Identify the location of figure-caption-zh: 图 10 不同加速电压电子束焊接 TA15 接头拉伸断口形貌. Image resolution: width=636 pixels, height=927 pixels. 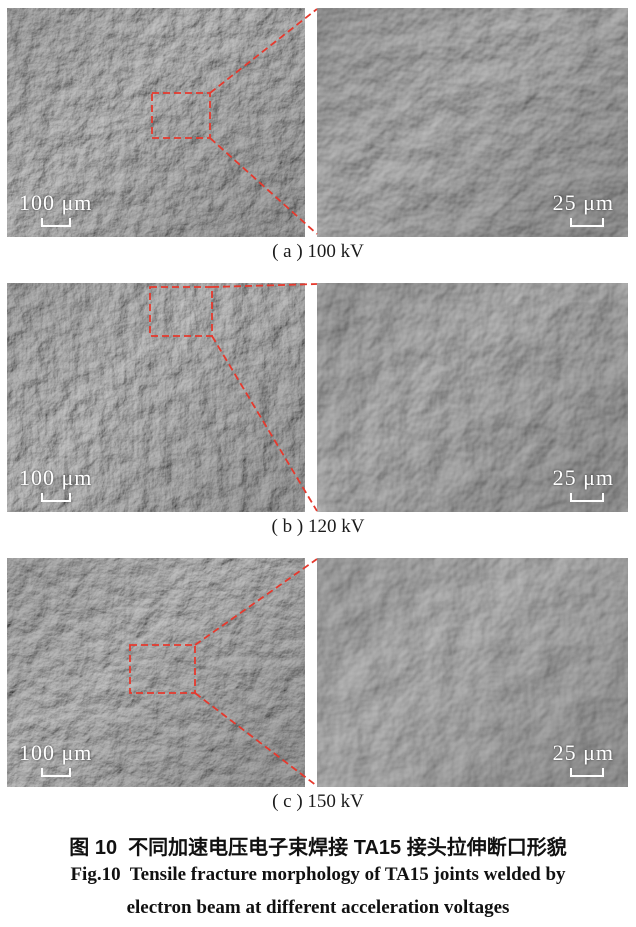
(318, 848).